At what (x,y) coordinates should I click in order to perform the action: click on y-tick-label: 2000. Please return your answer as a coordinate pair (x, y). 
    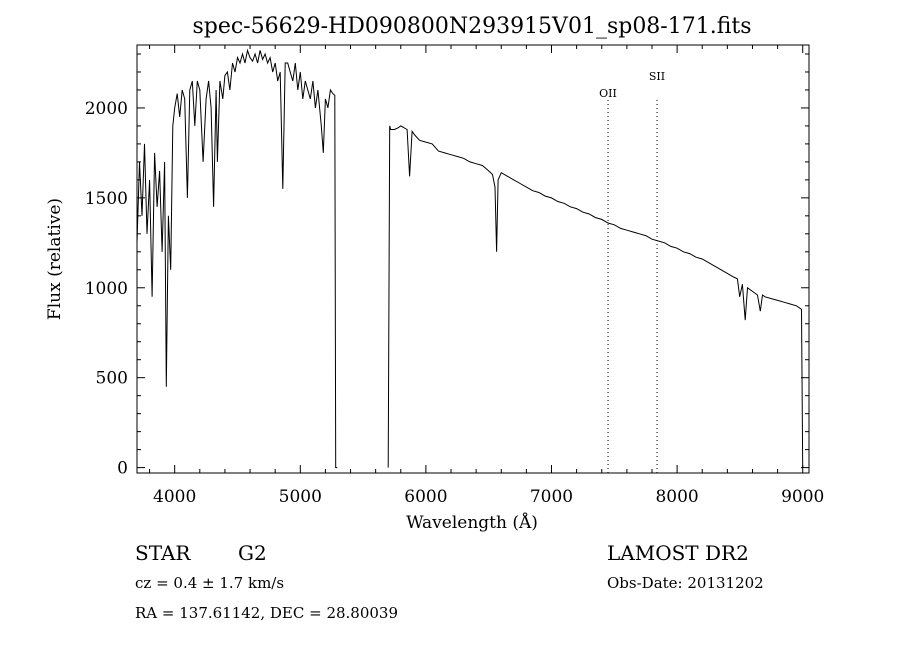
    Looking at the image, I should click on (106, 109).